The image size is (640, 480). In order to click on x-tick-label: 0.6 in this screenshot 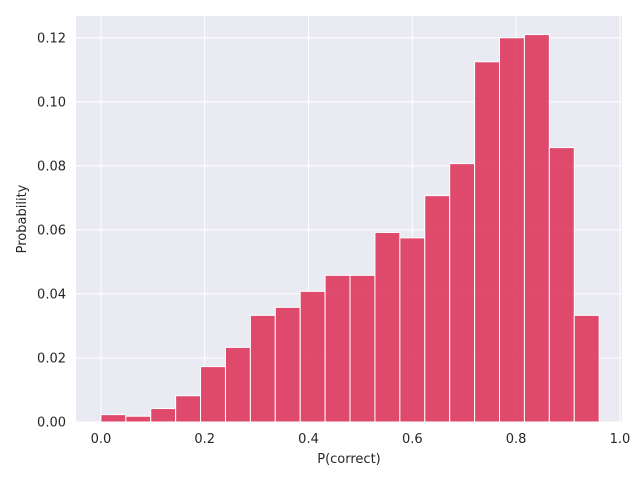, I will do `click(412, 439)`.